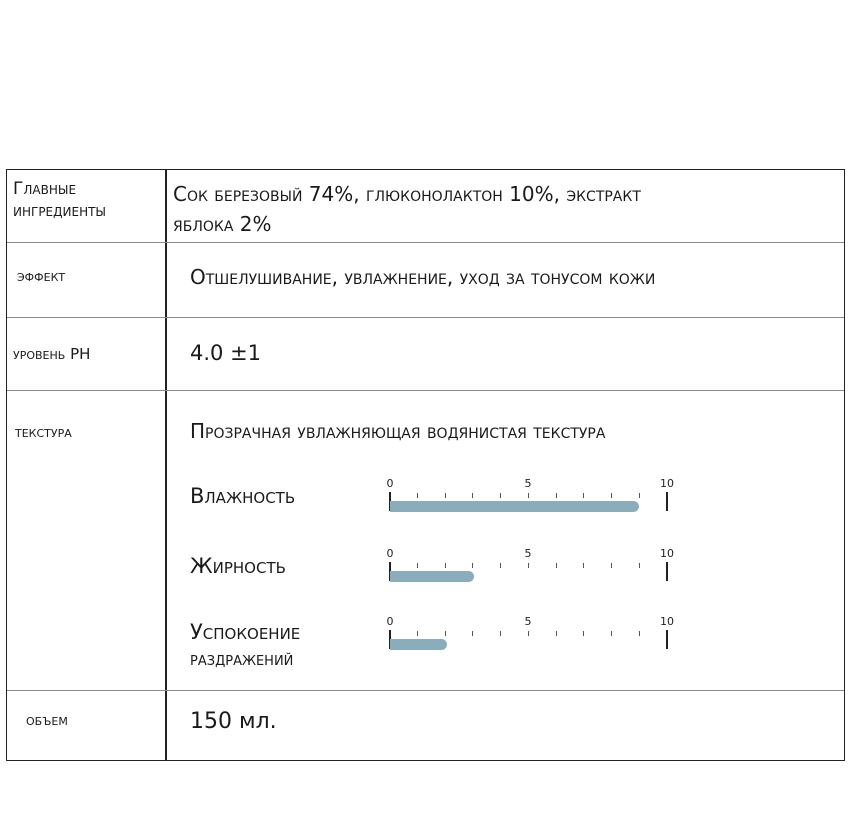 This screenshot has height=815, width=849. I want to click on value-volume: 150 мл., so click(233, 721).